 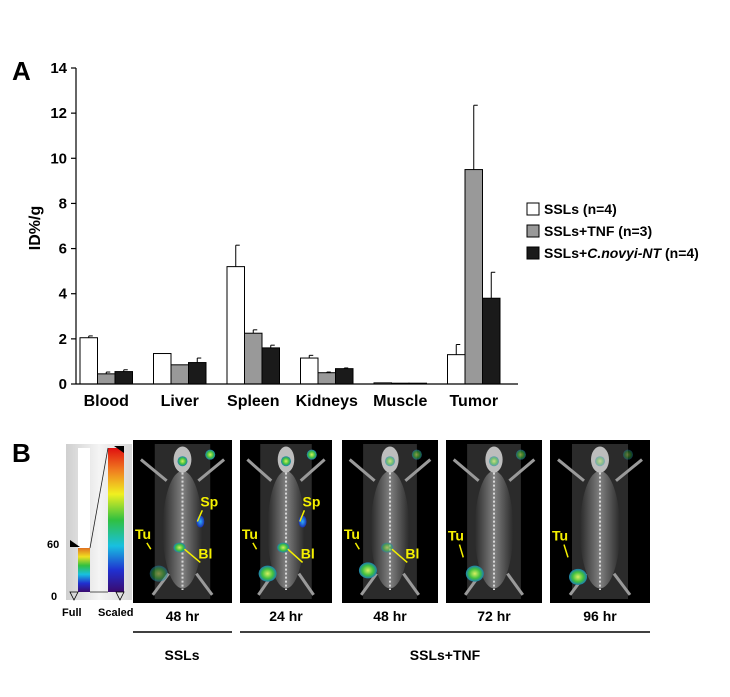 What do you see at coordinates (400, 401) in the screenshot?
I see `x-tick-label: Muscle` at bounding box center [400, 401].